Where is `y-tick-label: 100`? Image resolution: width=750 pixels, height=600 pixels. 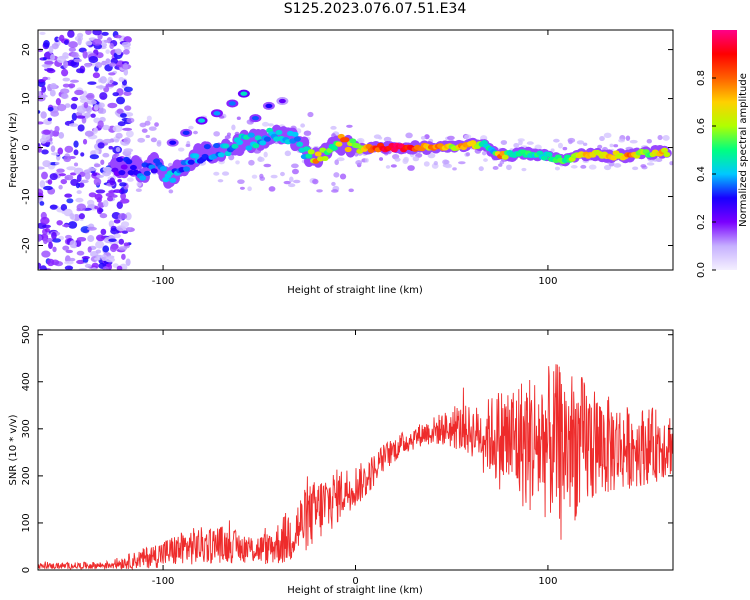
y-tick-label: 100 is located at coordinates (26, 522).